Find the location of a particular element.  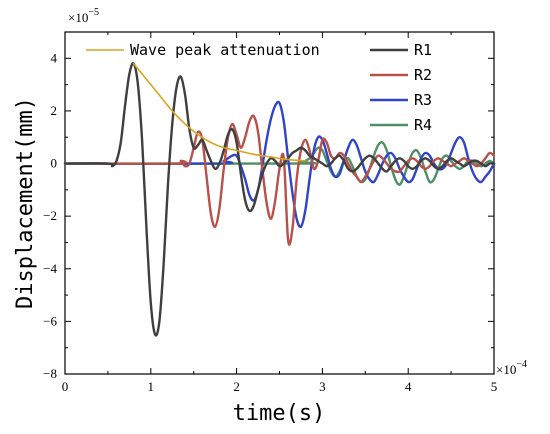

x-exponent-label: ×10⁻⁴ is located at coordinates (511, 368).